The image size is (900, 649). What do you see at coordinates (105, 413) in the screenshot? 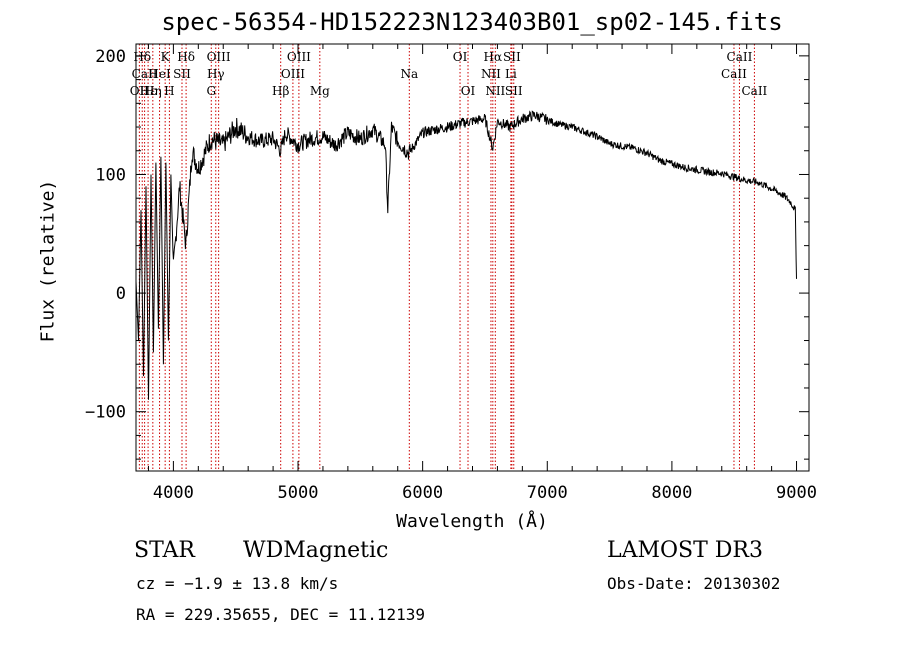
I see `y-tick-label: −100` at bounding box center [105, 413].